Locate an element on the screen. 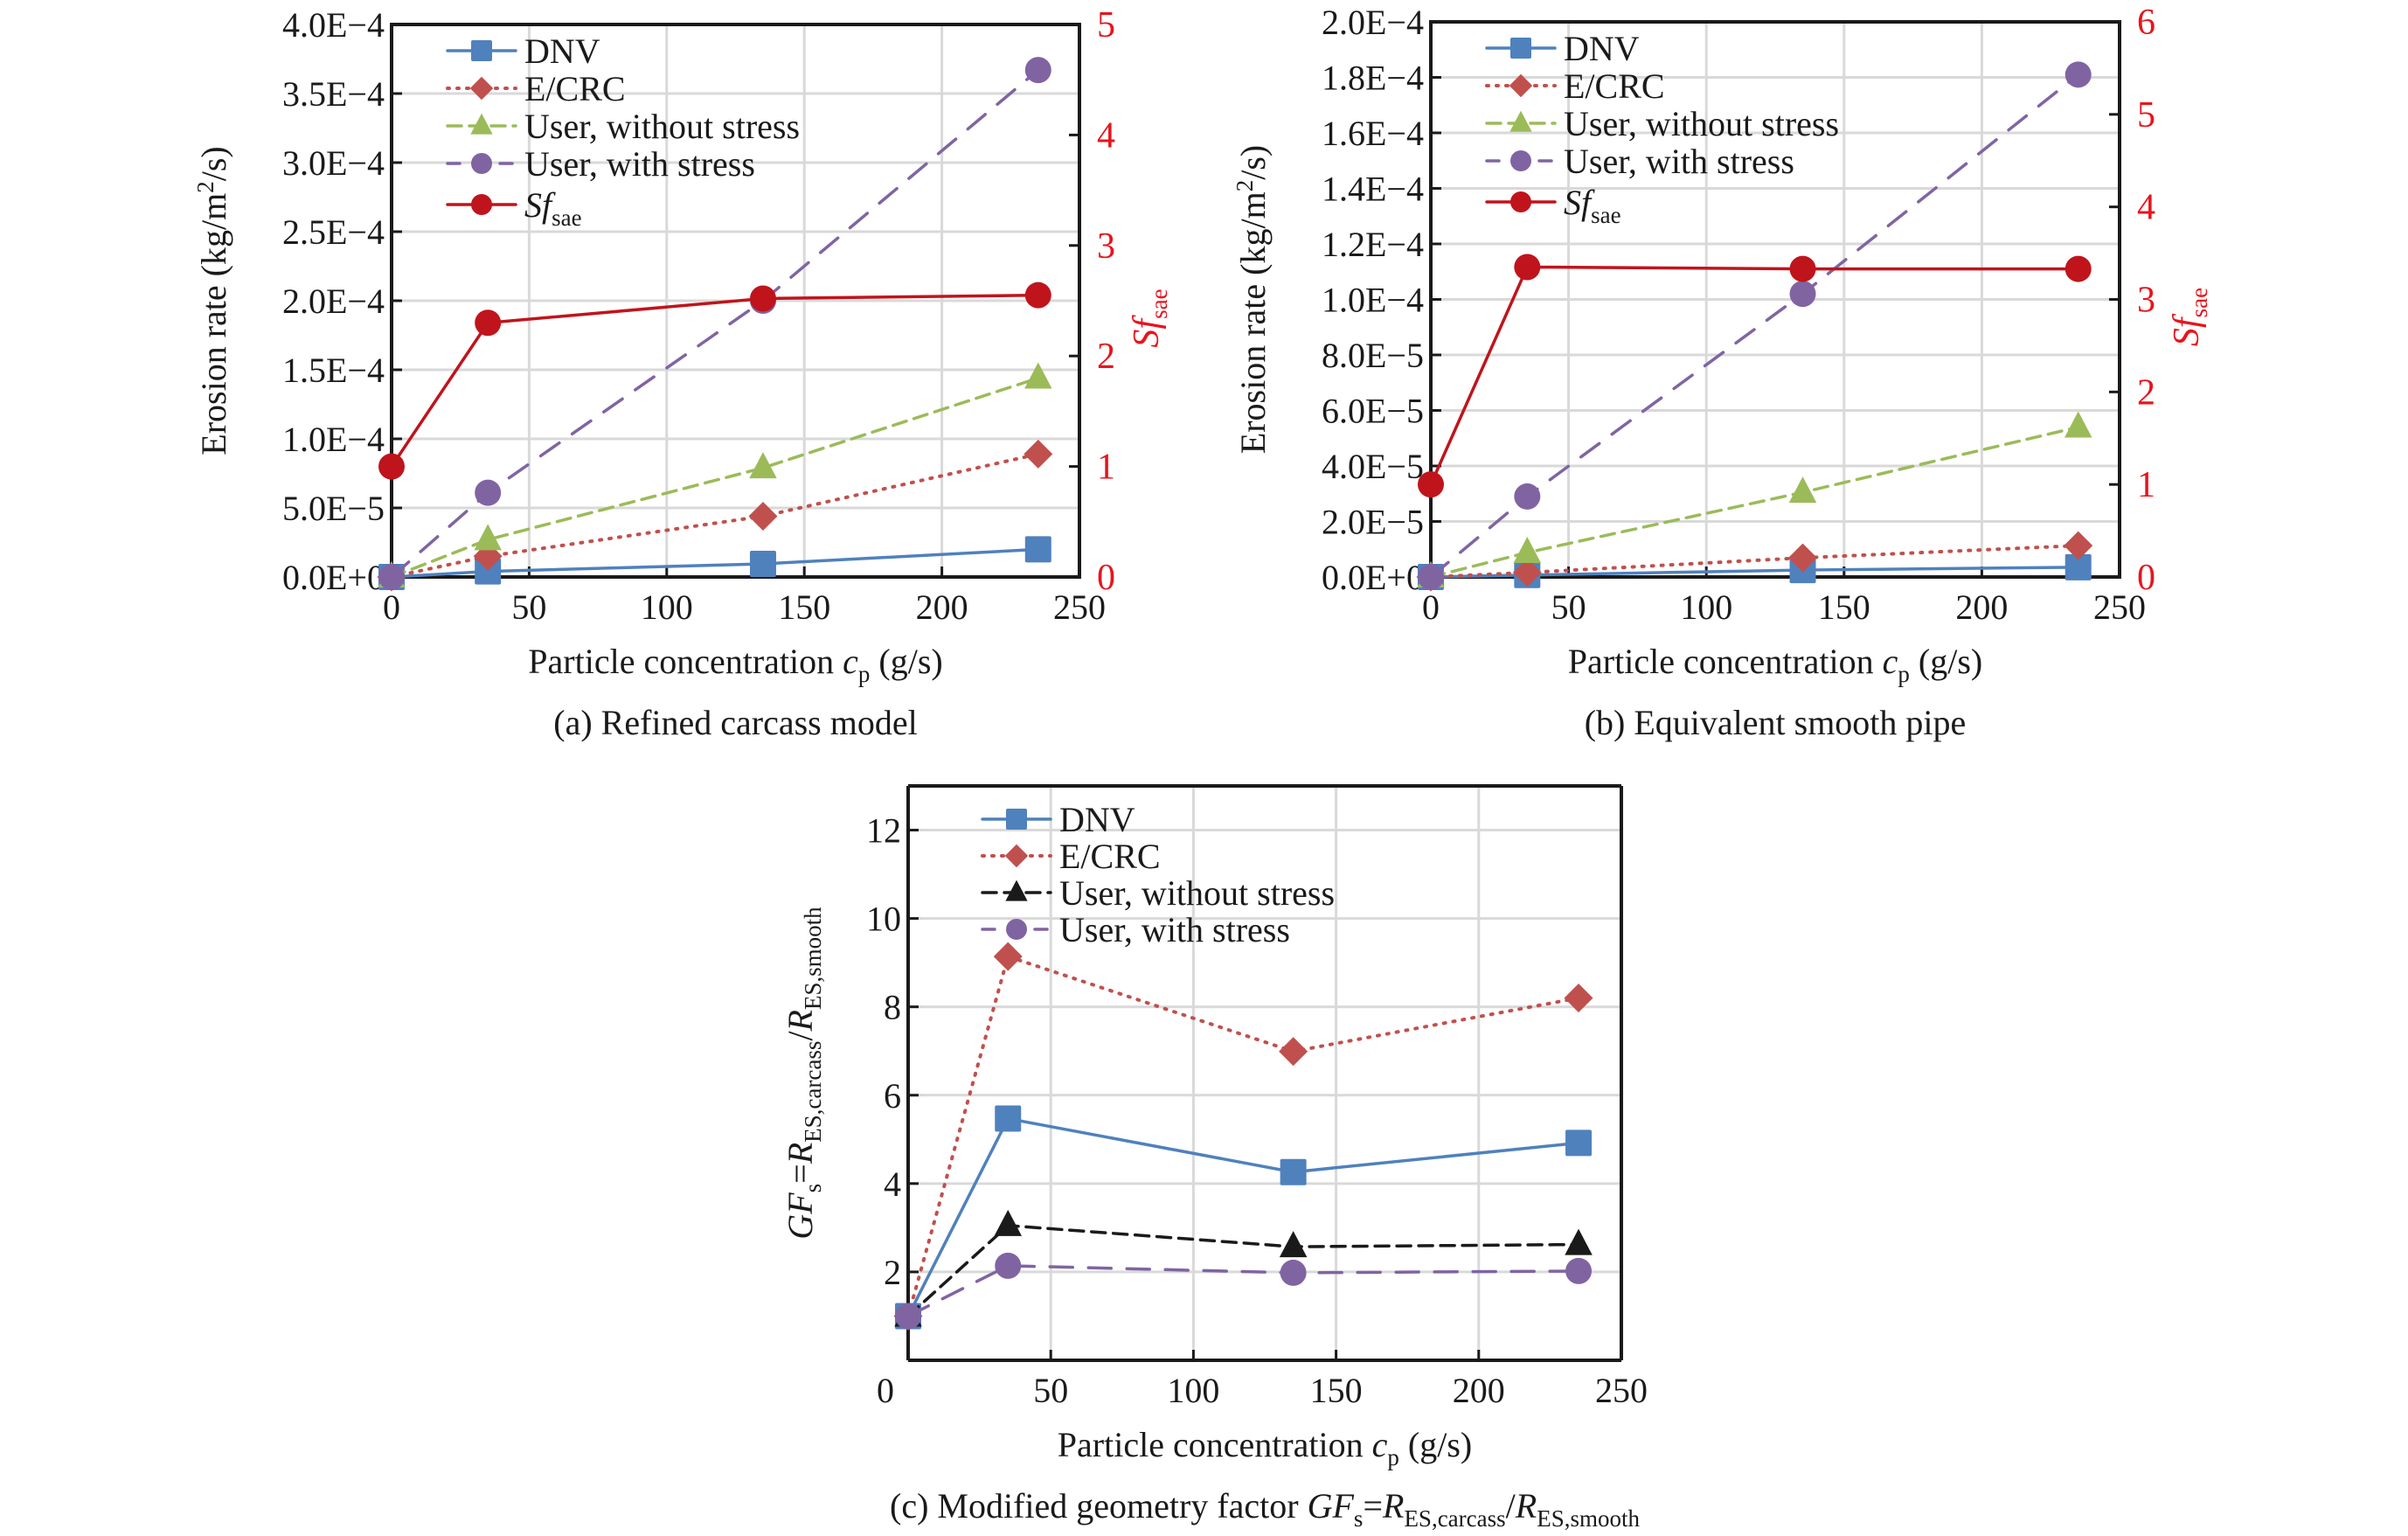 This screenshot has height=1536, width=2408. legend-item: User, with stress is located at coordinates (600, 164).